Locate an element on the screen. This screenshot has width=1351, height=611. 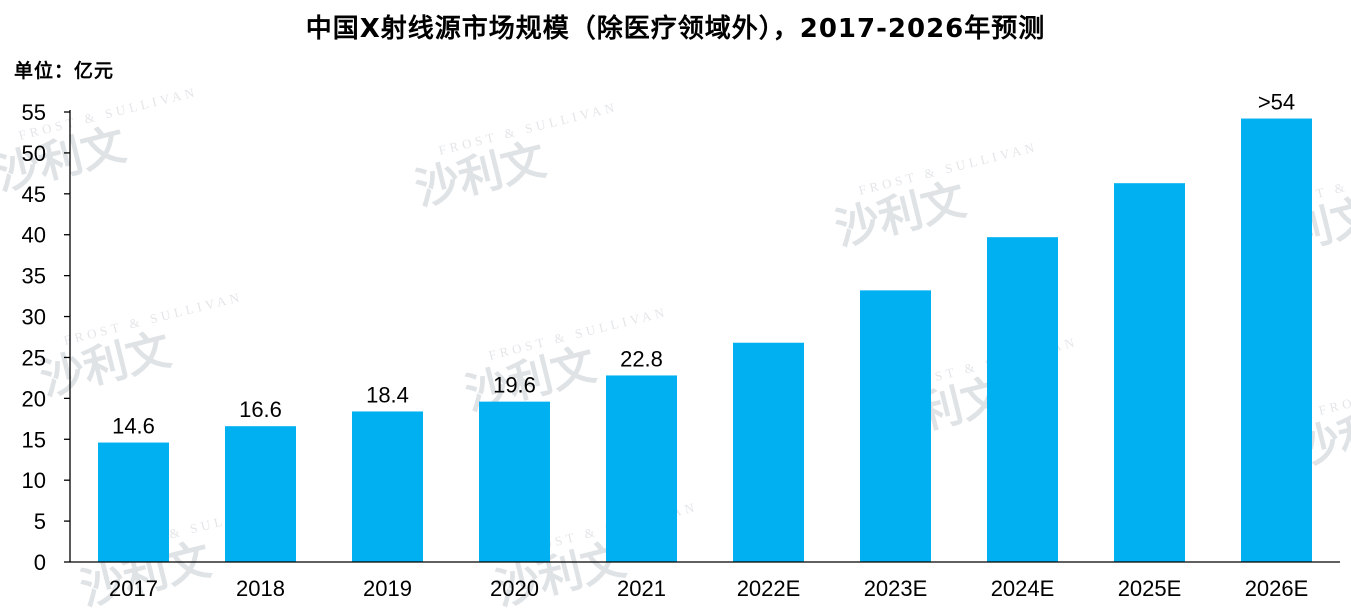
bar-2026E is located at coordinates (1276, 340).